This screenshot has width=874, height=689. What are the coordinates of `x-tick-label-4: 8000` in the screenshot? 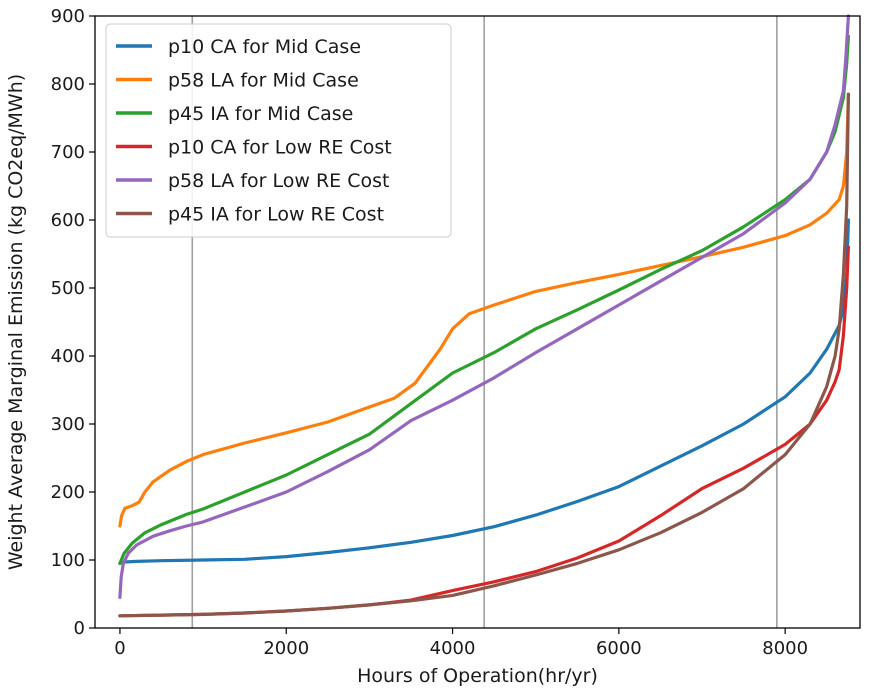 It's located at (785, 648).